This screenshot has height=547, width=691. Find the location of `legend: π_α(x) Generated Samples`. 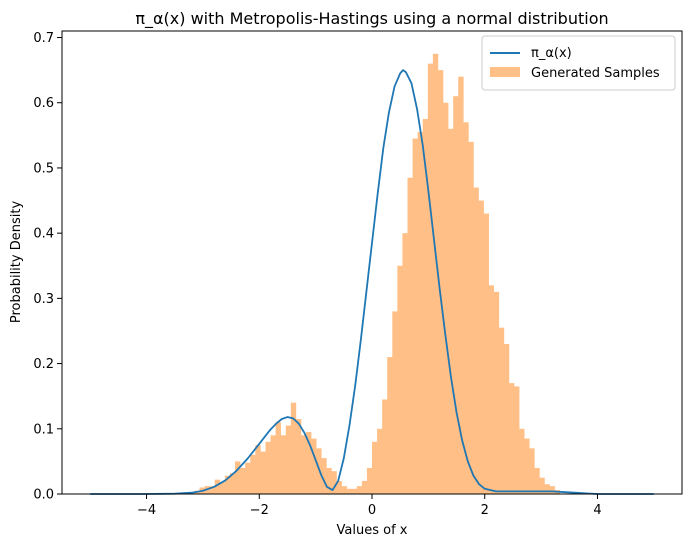

legend: π_α(x) Generated Samples is located at coordinates (578, 63).